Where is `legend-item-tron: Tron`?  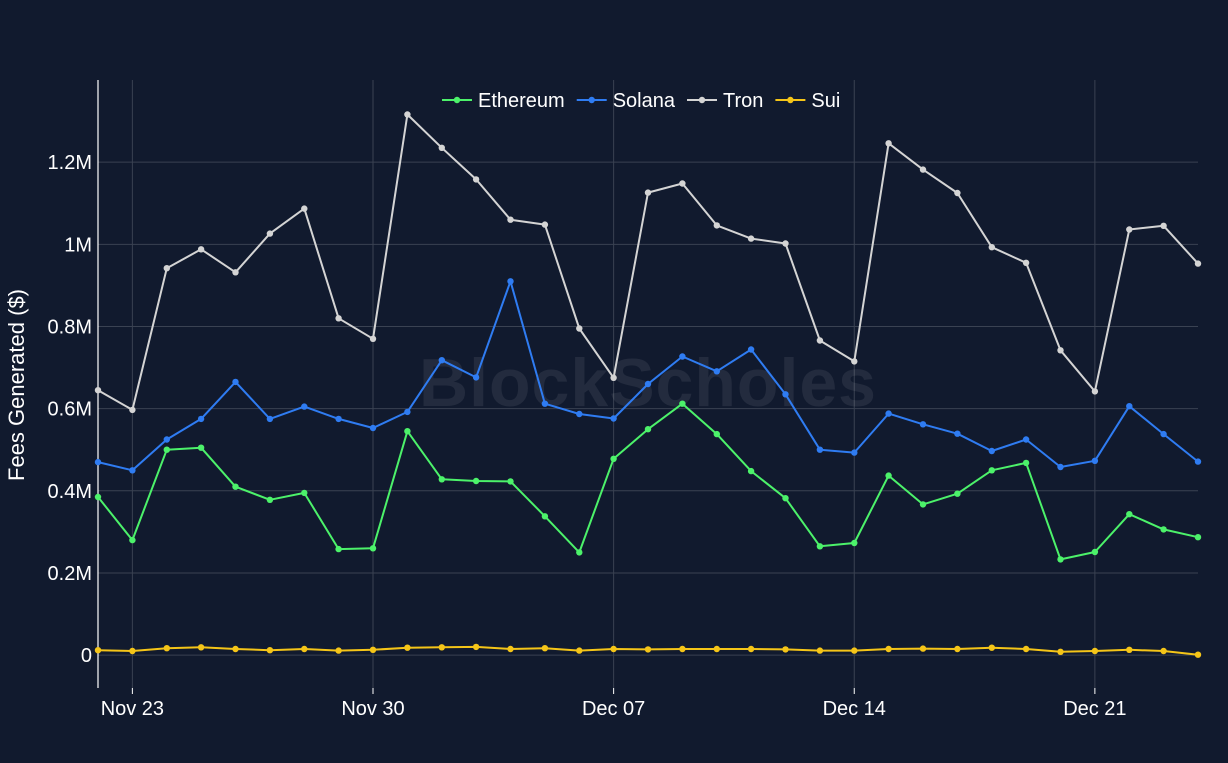 legend-item-tron: Tron is located at coordinates (725, 101).